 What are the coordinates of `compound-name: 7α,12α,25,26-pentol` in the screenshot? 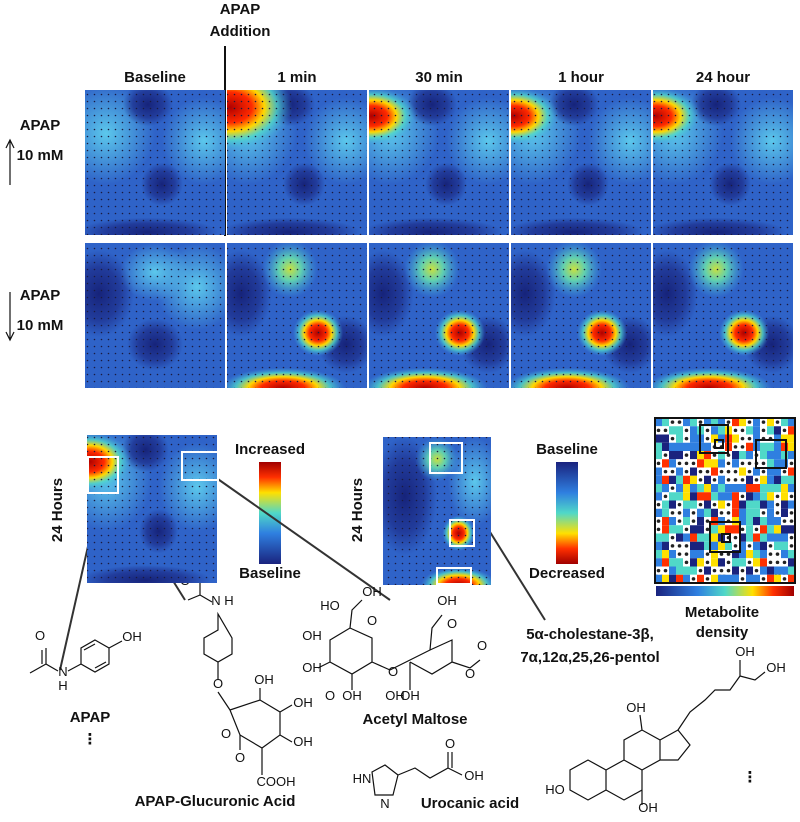 It's located at (589, 657).